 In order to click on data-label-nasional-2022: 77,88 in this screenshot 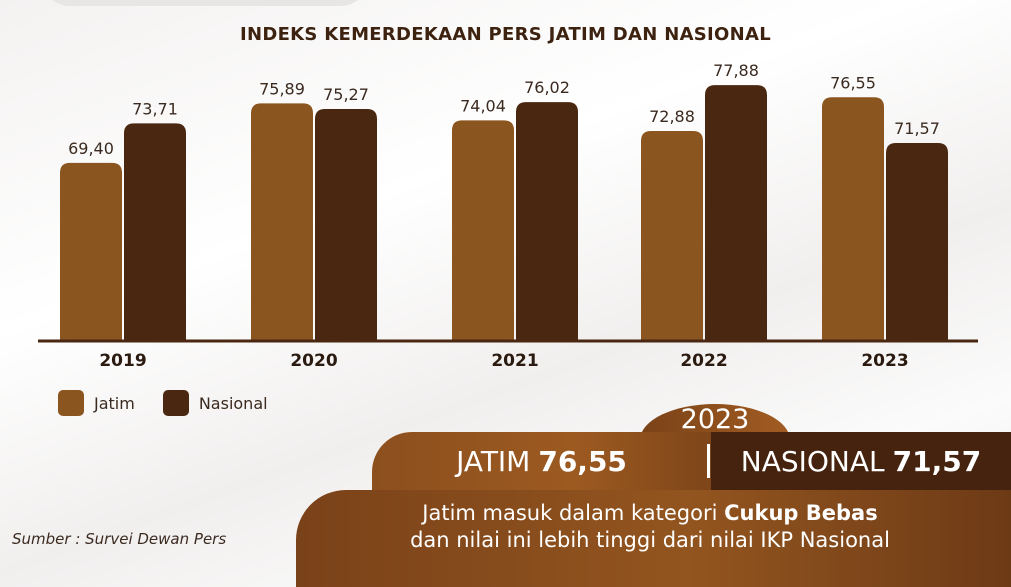, I will do `click(736, 70)`.